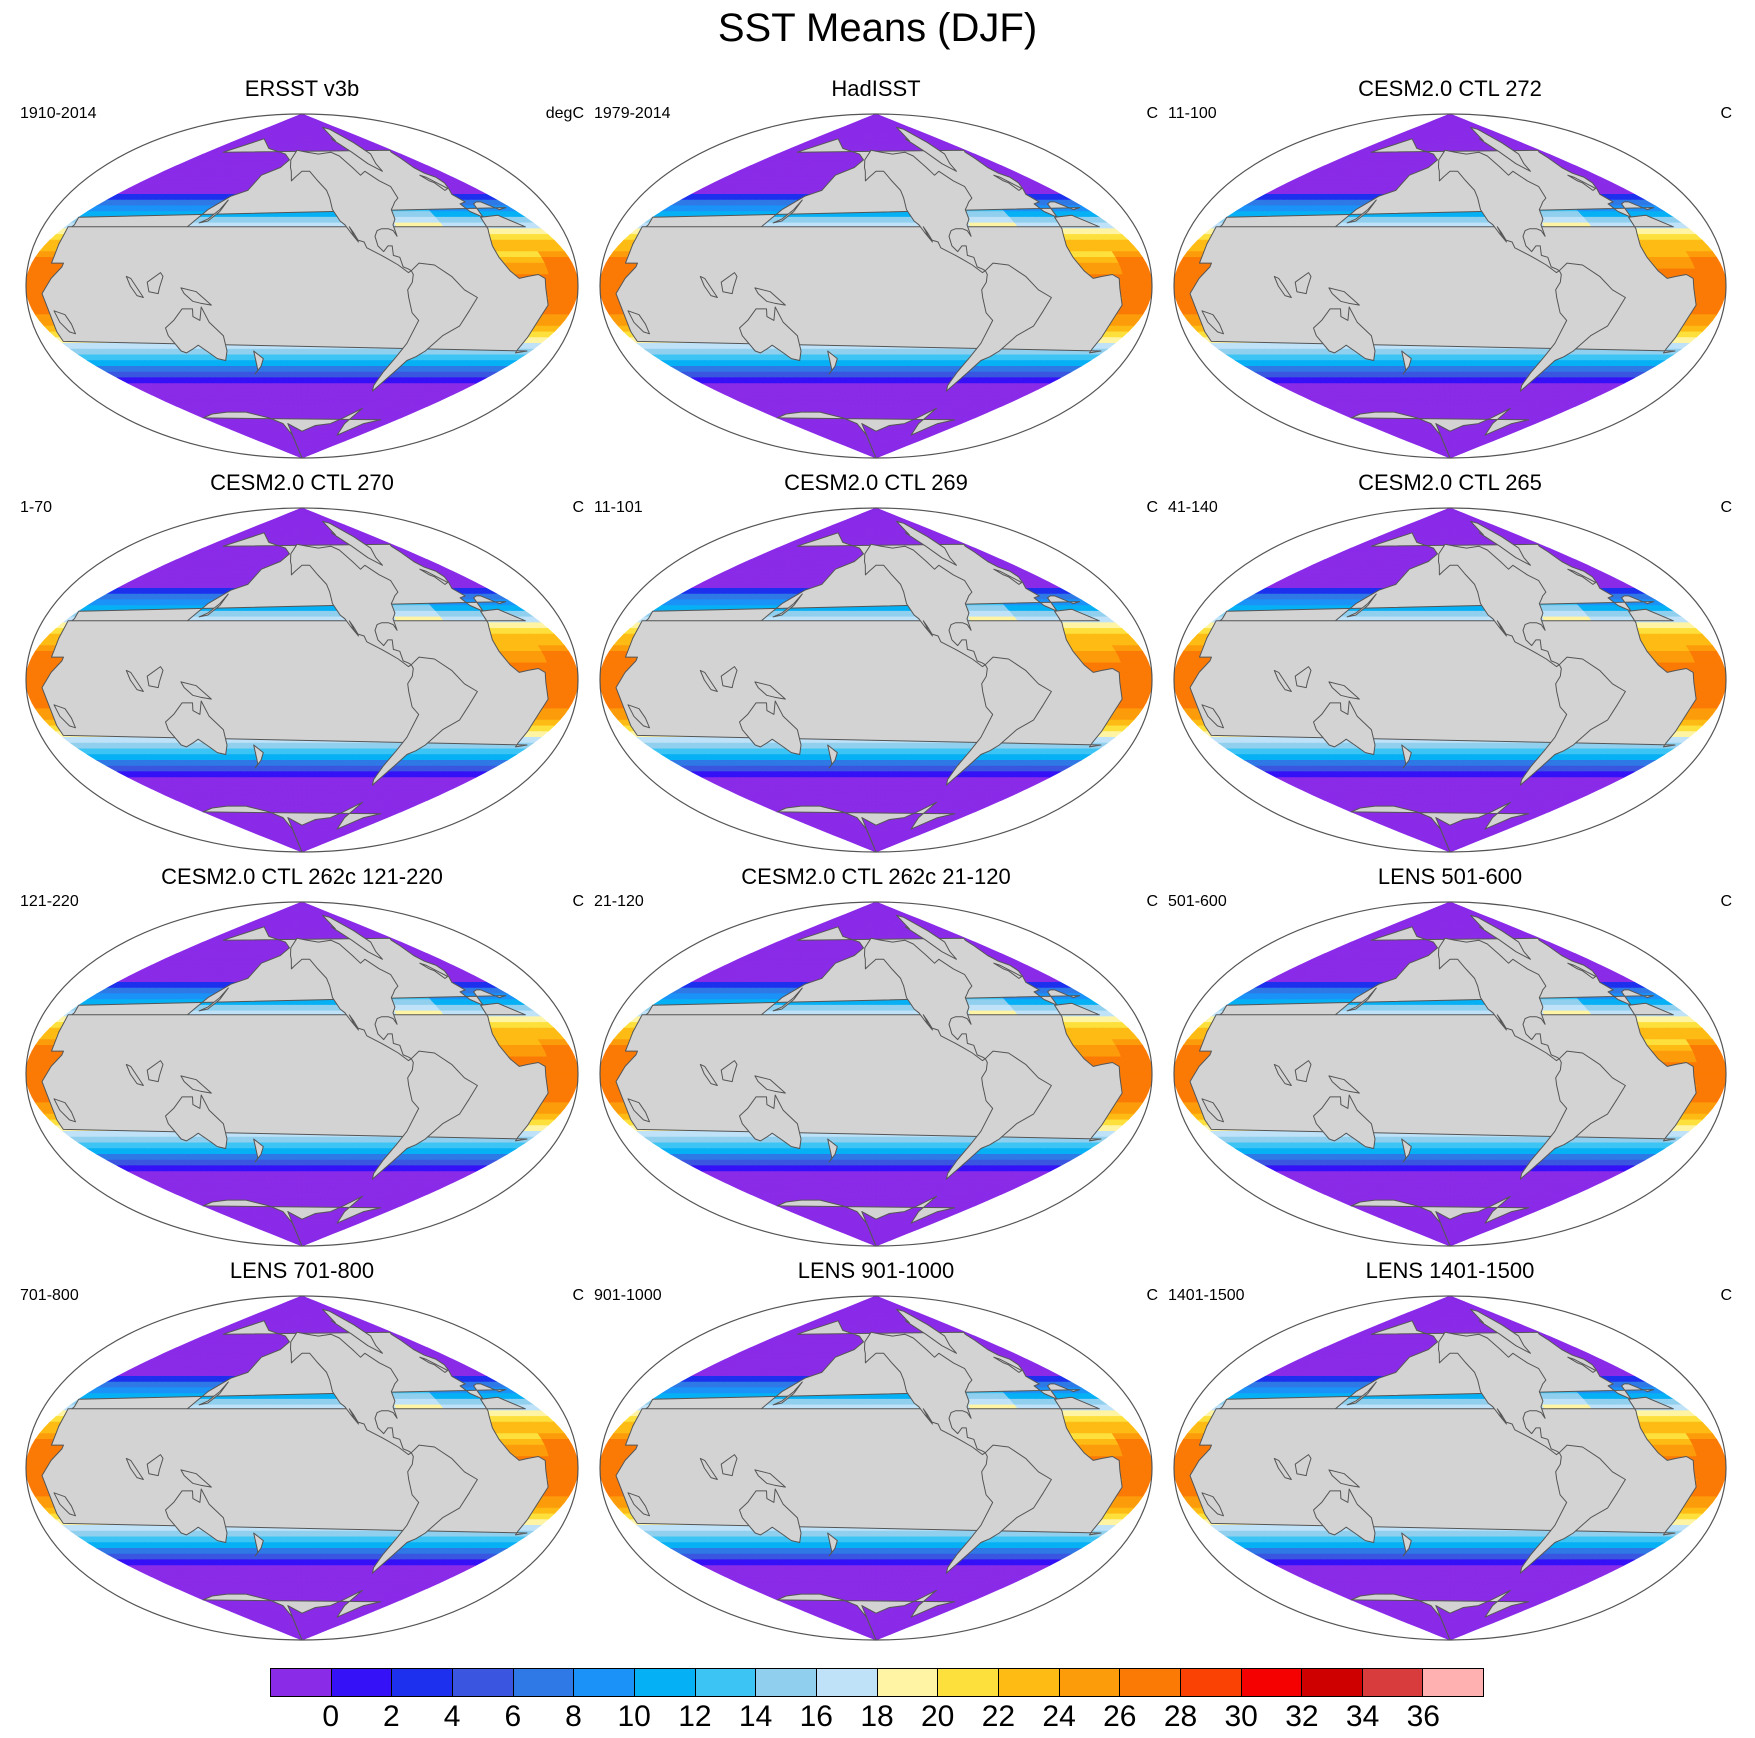  I want to click on map-panel: HadISST 1979-2014 C, so click(876, 272).